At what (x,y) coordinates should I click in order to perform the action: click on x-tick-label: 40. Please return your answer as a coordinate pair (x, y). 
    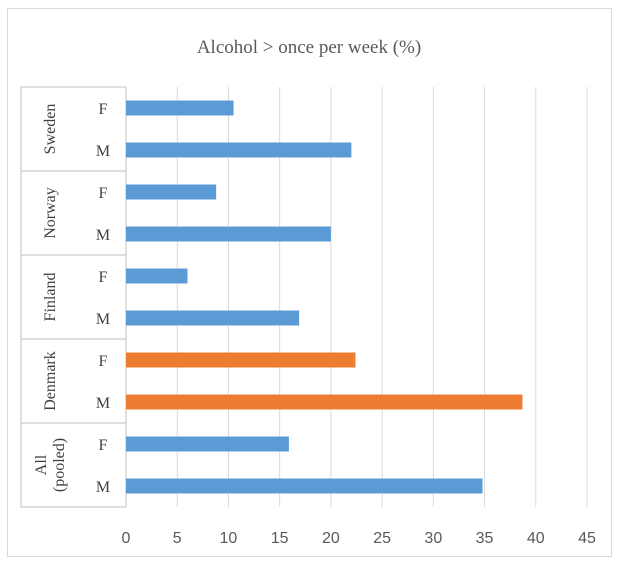
    Looking at the image, I should click on (536, 538).